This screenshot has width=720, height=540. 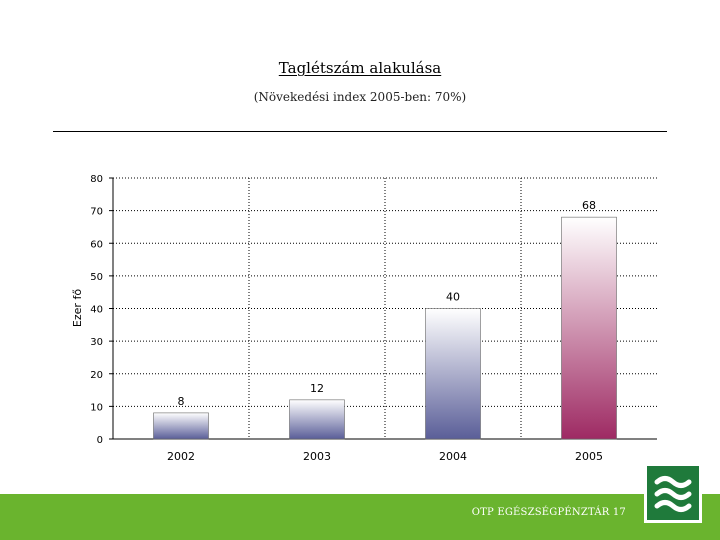 What do you see at coordinates (181, 426) in the screenshot?
I see `bar-2002` at bounding box center [181, 426].